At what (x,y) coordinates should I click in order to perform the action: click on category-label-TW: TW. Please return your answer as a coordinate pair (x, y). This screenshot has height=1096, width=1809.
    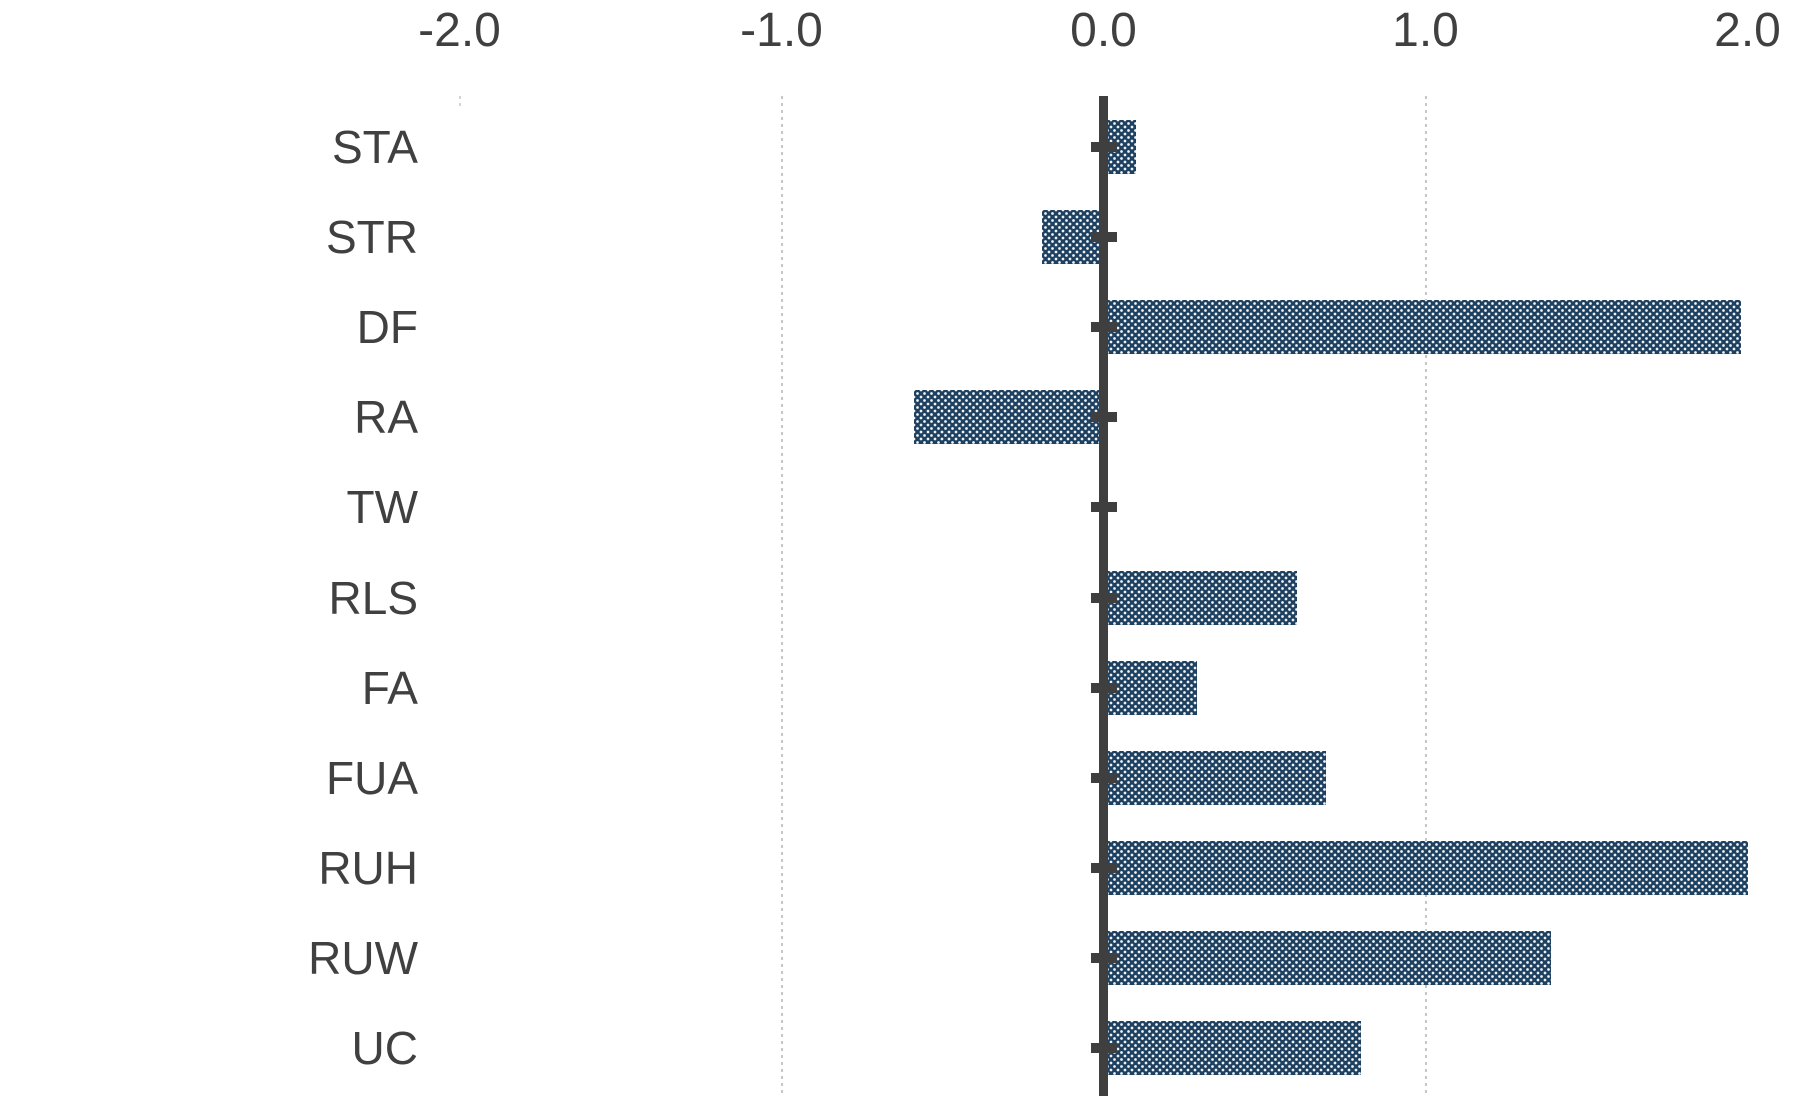
    Looking at the image, I should click on (382, 507).